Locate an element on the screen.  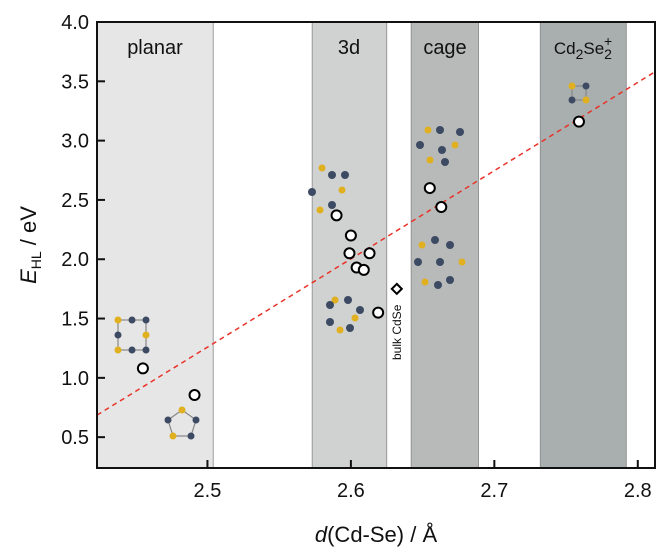
label-part: d is located at coordinates (321, 534).